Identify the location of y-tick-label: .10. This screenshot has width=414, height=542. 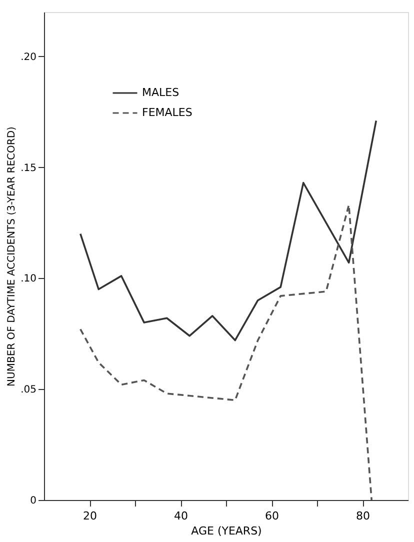
(28, 279).